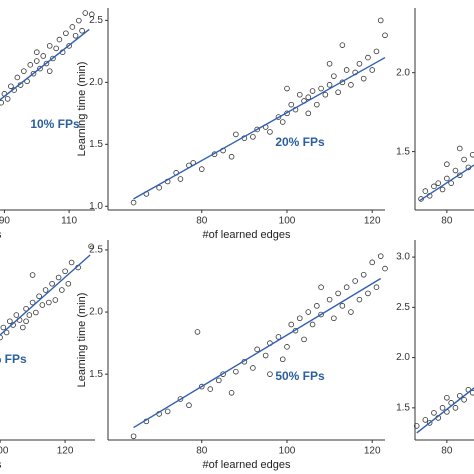 This screenshot has height=474, width=474. I want to click on annotation: 10% FPs, so click(55, 124).